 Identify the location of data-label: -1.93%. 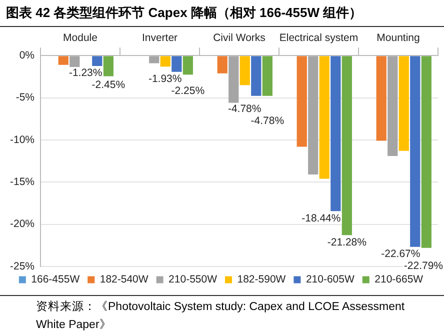
(165, 79).